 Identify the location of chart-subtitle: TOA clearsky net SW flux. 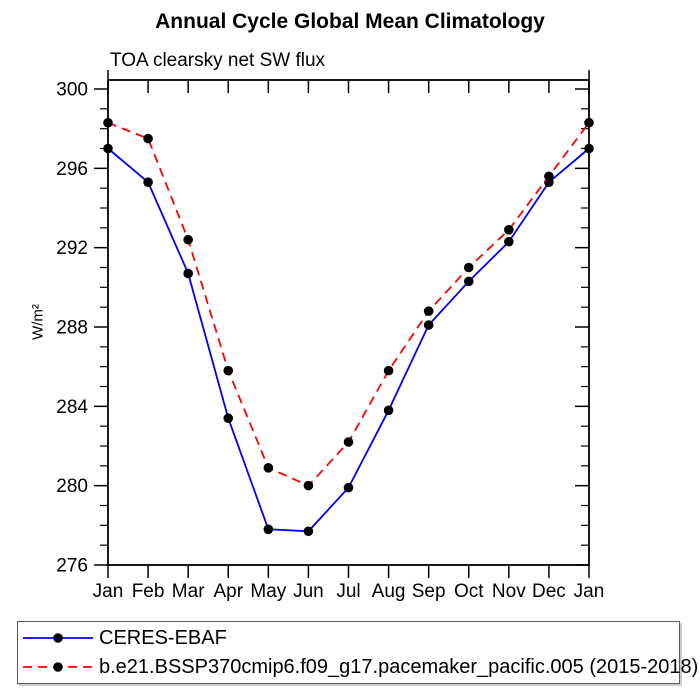
(218, 60).